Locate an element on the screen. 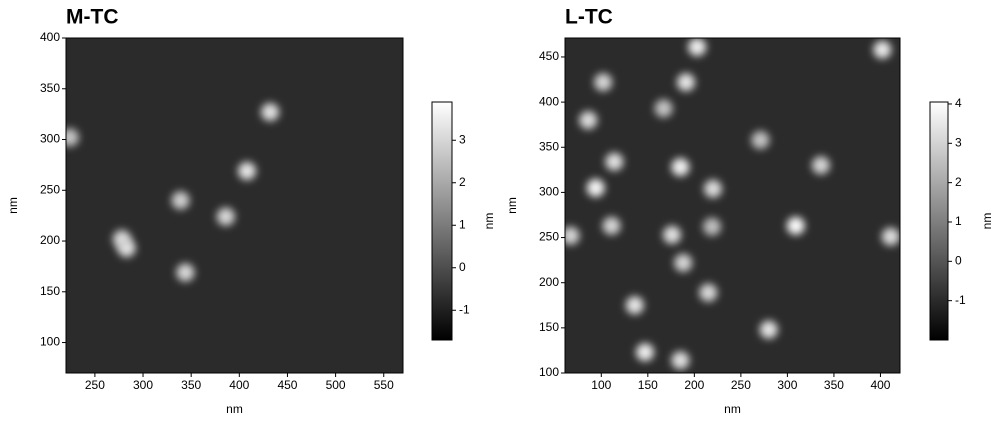 The height and width of the screenshot is (424, 997). x-tick-label: 500 is located at coordinates (336, 385).